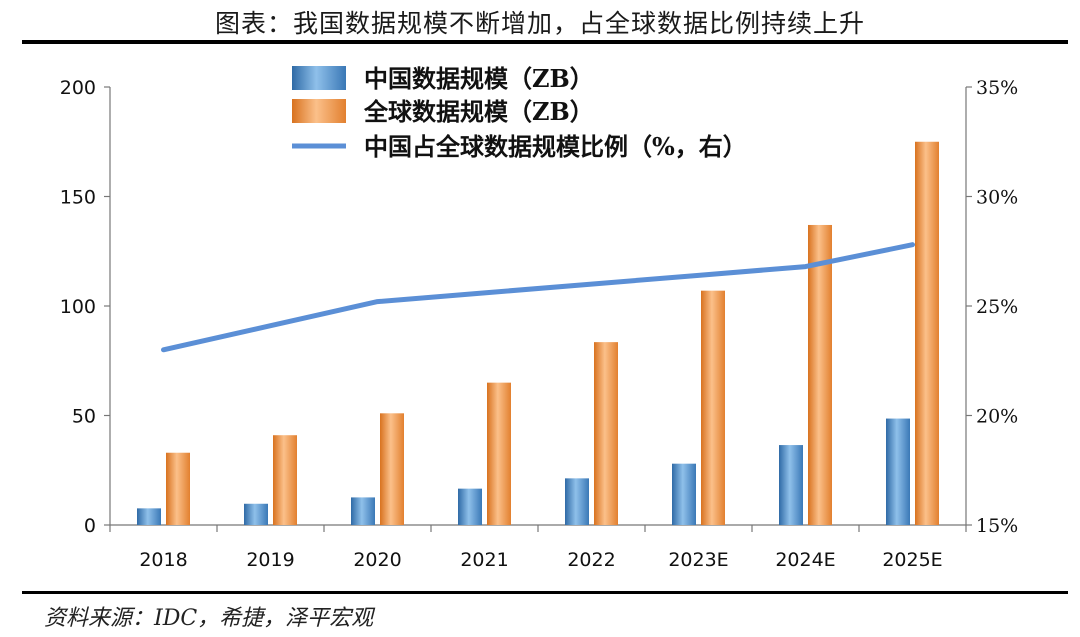 The height and width of the screenshot is (637, 1080). Describe the element at coordinates (90, 526) in the screenshot. I see `left-tick-label: 0` at that location.